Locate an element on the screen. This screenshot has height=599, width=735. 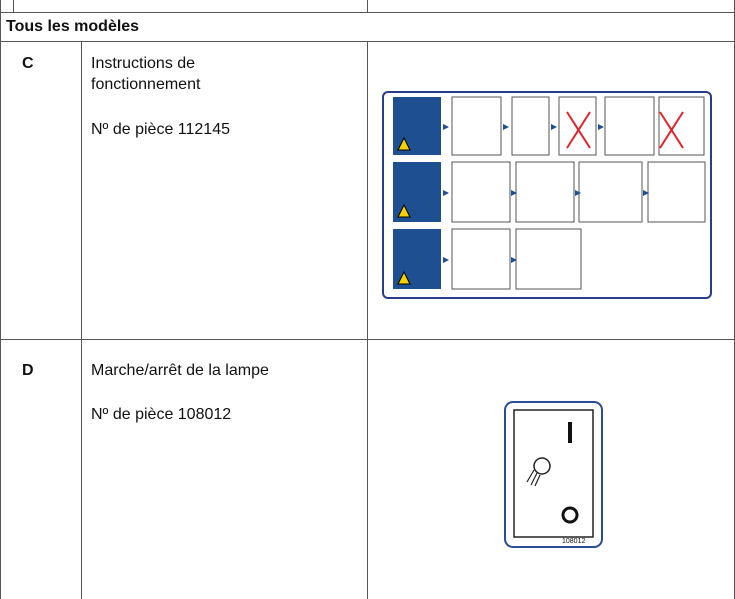
row-title: Instructions de fonctionnement is located at coordinates (146, 74).